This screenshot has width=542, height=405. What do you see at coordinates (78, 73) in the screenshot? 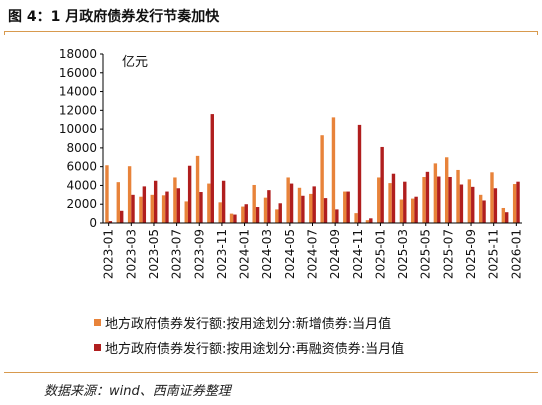
I see `y-tick-label: 16000` at bounding box center [78, 73].